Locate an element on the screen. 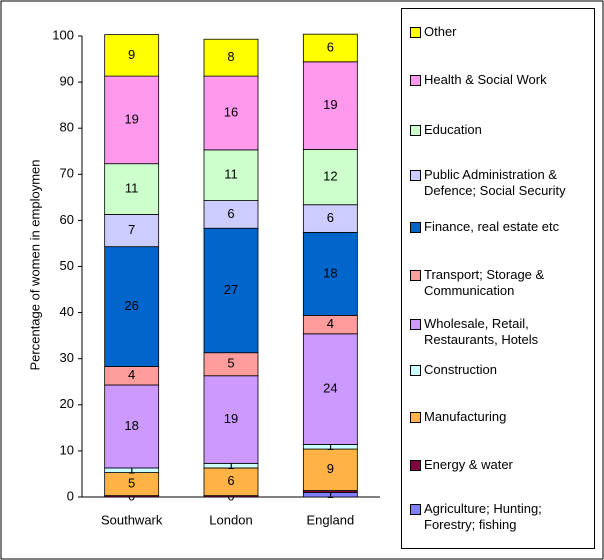 The image size is (604, 560). data-label: 7 is located at coordinates (131, 229).